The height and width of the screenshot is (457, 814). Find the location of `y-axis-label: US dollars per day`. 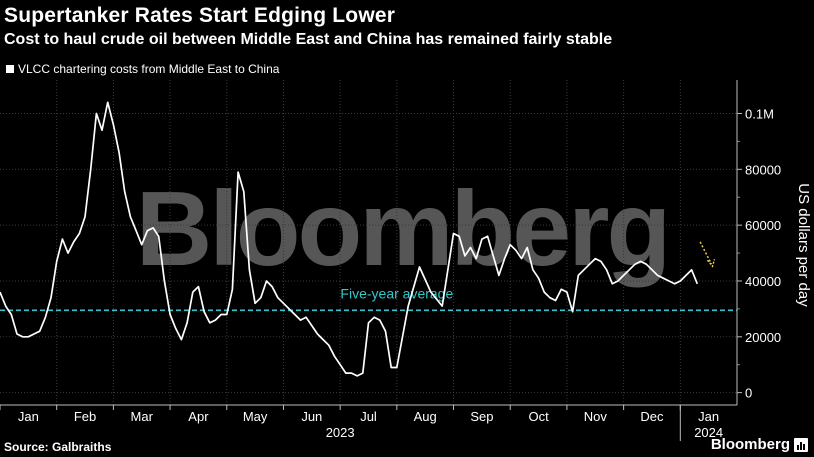

y-axis-label: US dollars per day is located at coordinates (803, 245).